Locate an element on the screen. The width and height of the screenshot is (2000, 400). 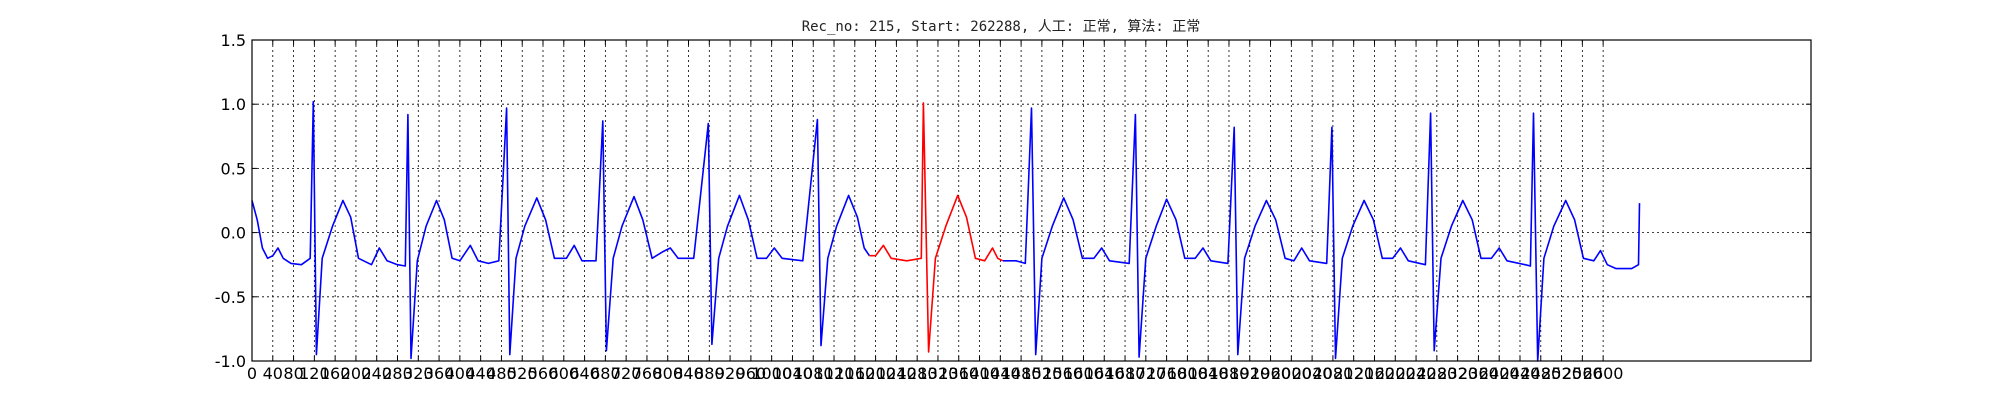
y-tick-label: -0.5 is located at coordinates (230, 297).